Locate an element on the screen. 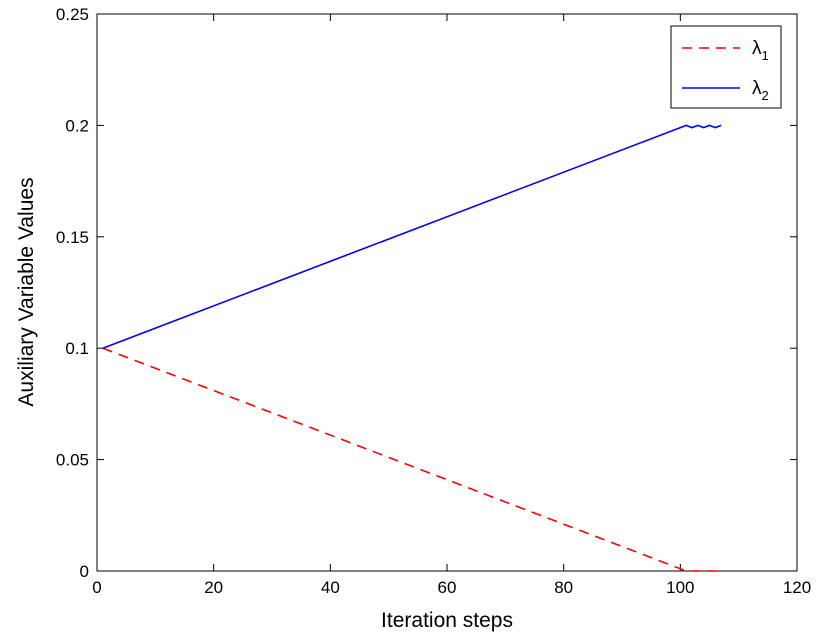 The image size is (824, 637). y-tick-label: 0.2 is located at coordinates (77, 125).